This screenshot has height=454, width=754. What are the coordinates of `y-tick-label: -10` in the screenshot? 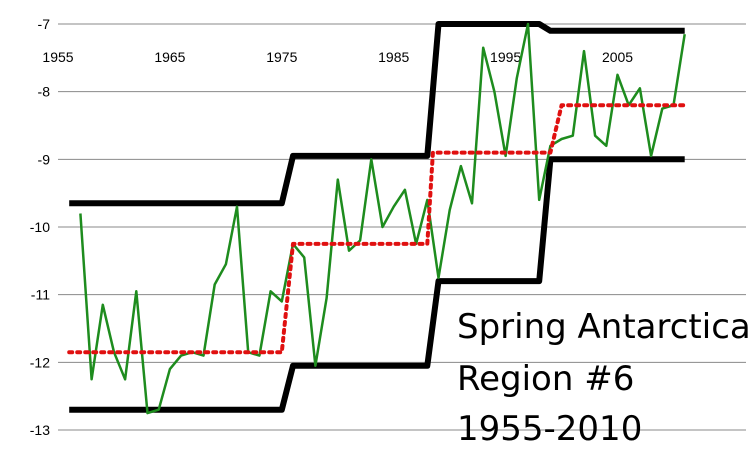 It's located at (40, 227).